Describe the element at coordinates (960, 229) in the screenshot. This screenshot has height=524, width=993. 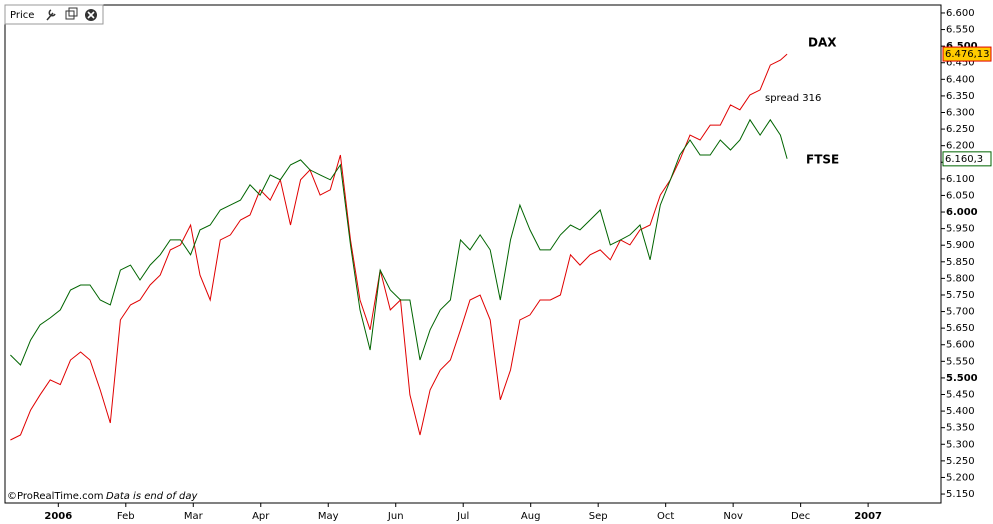
I see `y-tick-label: 5.950` at that location.